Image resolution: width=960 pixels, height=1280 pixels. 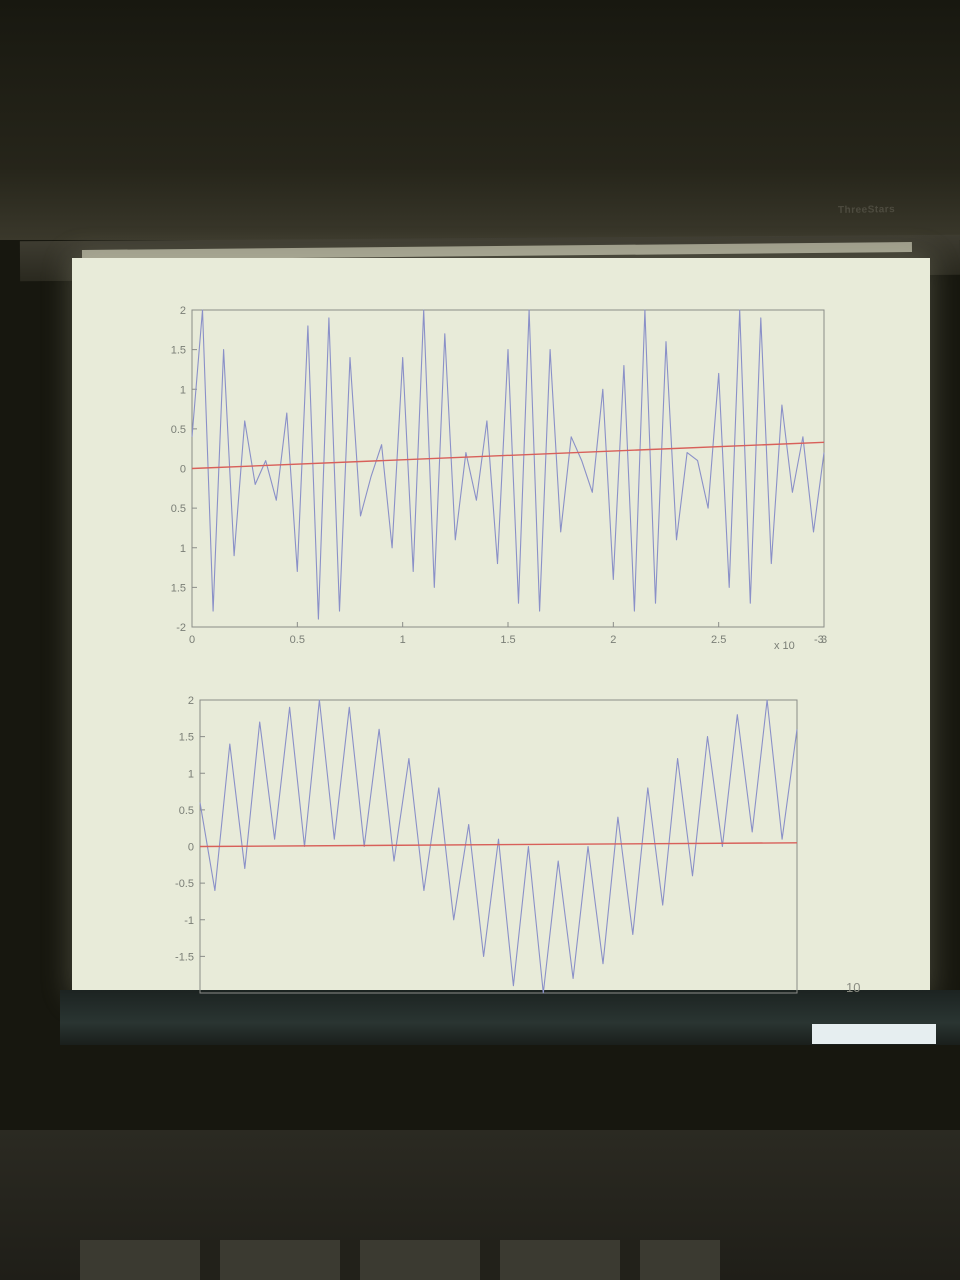 What do you see at coordinates (403, 640) in the screenshot?
I see `x-tick-label: 1` at bounding box center [403, 640].